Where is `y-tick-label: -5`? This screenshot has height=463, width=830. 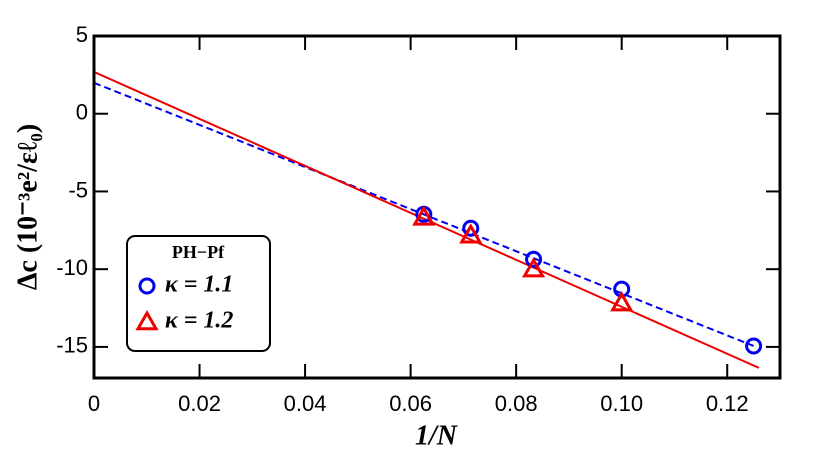
y-tick-label: -5 is located at coordinates (78, 189).